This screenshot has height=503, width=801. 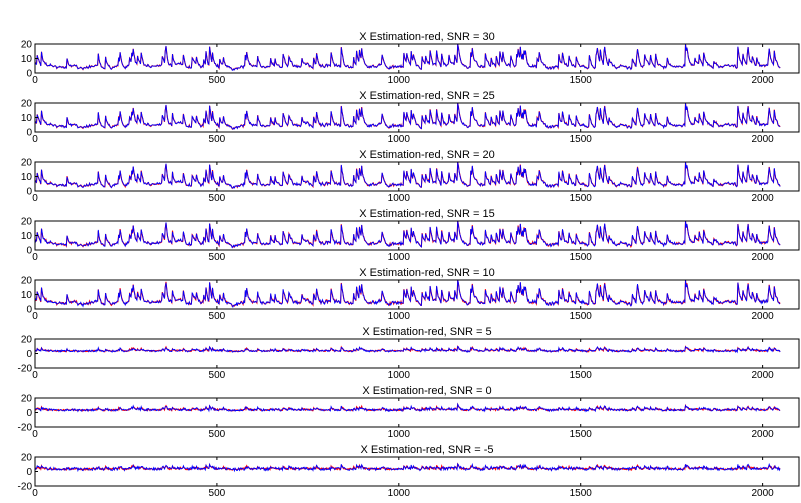 What do you see at coordinates (426, 37) in the screenshot?
I see `subplot-title: X Estimation-red, SNR = 30` at bounding box center [426, 37].